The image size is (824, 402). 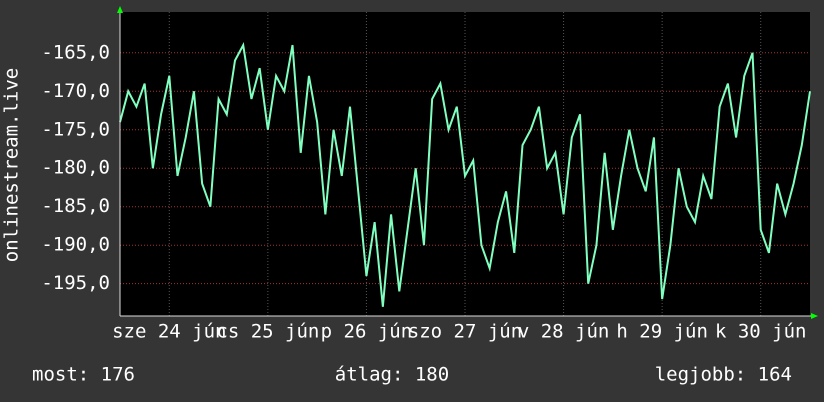 I want to click on x-arrow, so click(x=814, y=316).